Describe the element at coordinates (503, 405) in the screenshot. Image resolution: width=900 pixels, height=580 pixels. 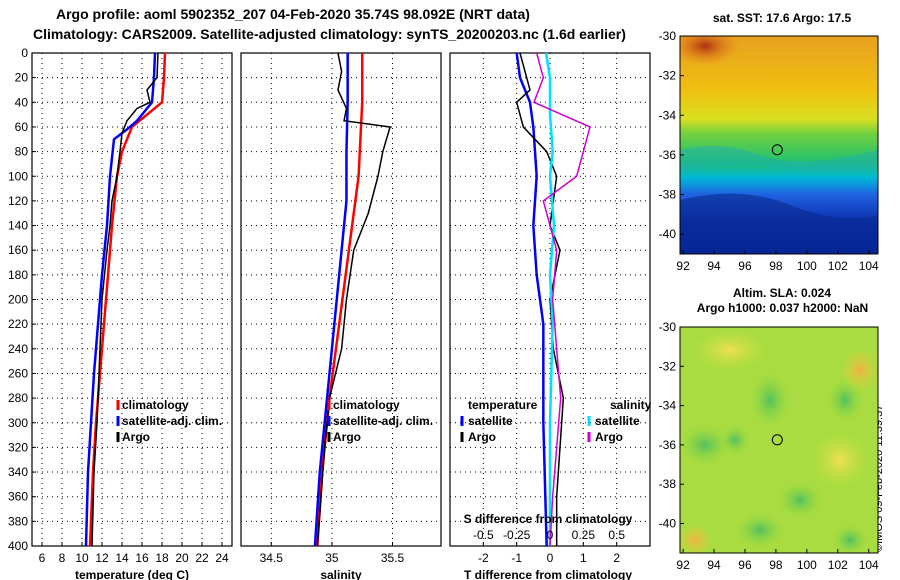
I see `legend-header-temperature: temperature` at that location.